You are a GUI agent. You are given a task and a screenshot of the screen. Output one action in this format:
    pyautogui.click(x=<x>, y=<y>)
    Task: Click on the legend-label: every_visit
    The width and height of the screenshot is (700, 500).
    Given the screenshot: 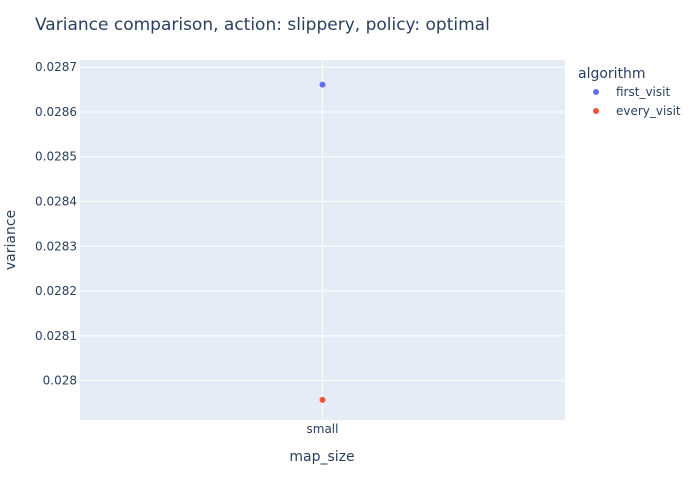 What is the action you would take?
    pyautogui.click(x=648, y=111)
    